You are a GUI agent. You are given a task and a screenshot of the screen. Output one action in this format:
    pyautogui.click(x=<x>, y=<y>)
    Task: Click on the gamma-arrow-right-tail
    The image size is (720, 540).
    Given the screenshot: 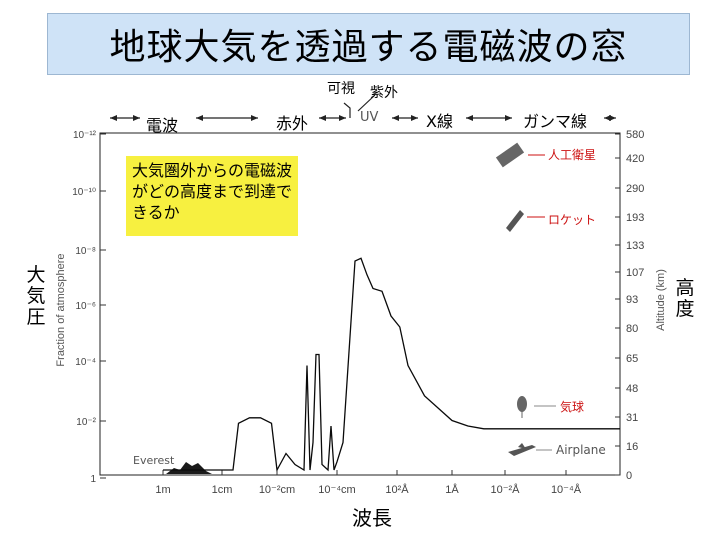 What is the action you would take?
    pyautogui.click(x=607, y=118)
    